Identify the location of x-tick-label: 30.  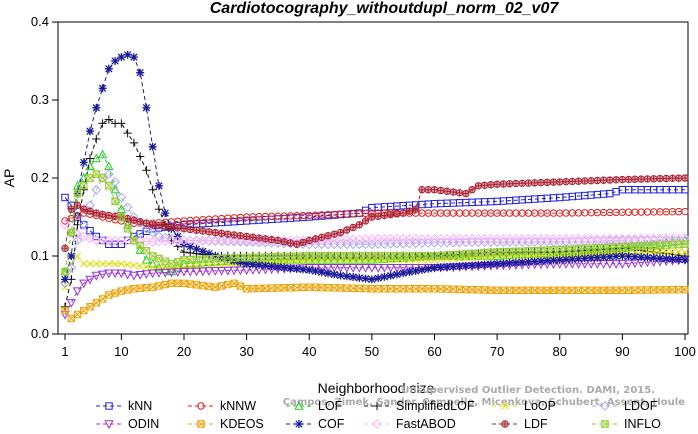
(246, 351).